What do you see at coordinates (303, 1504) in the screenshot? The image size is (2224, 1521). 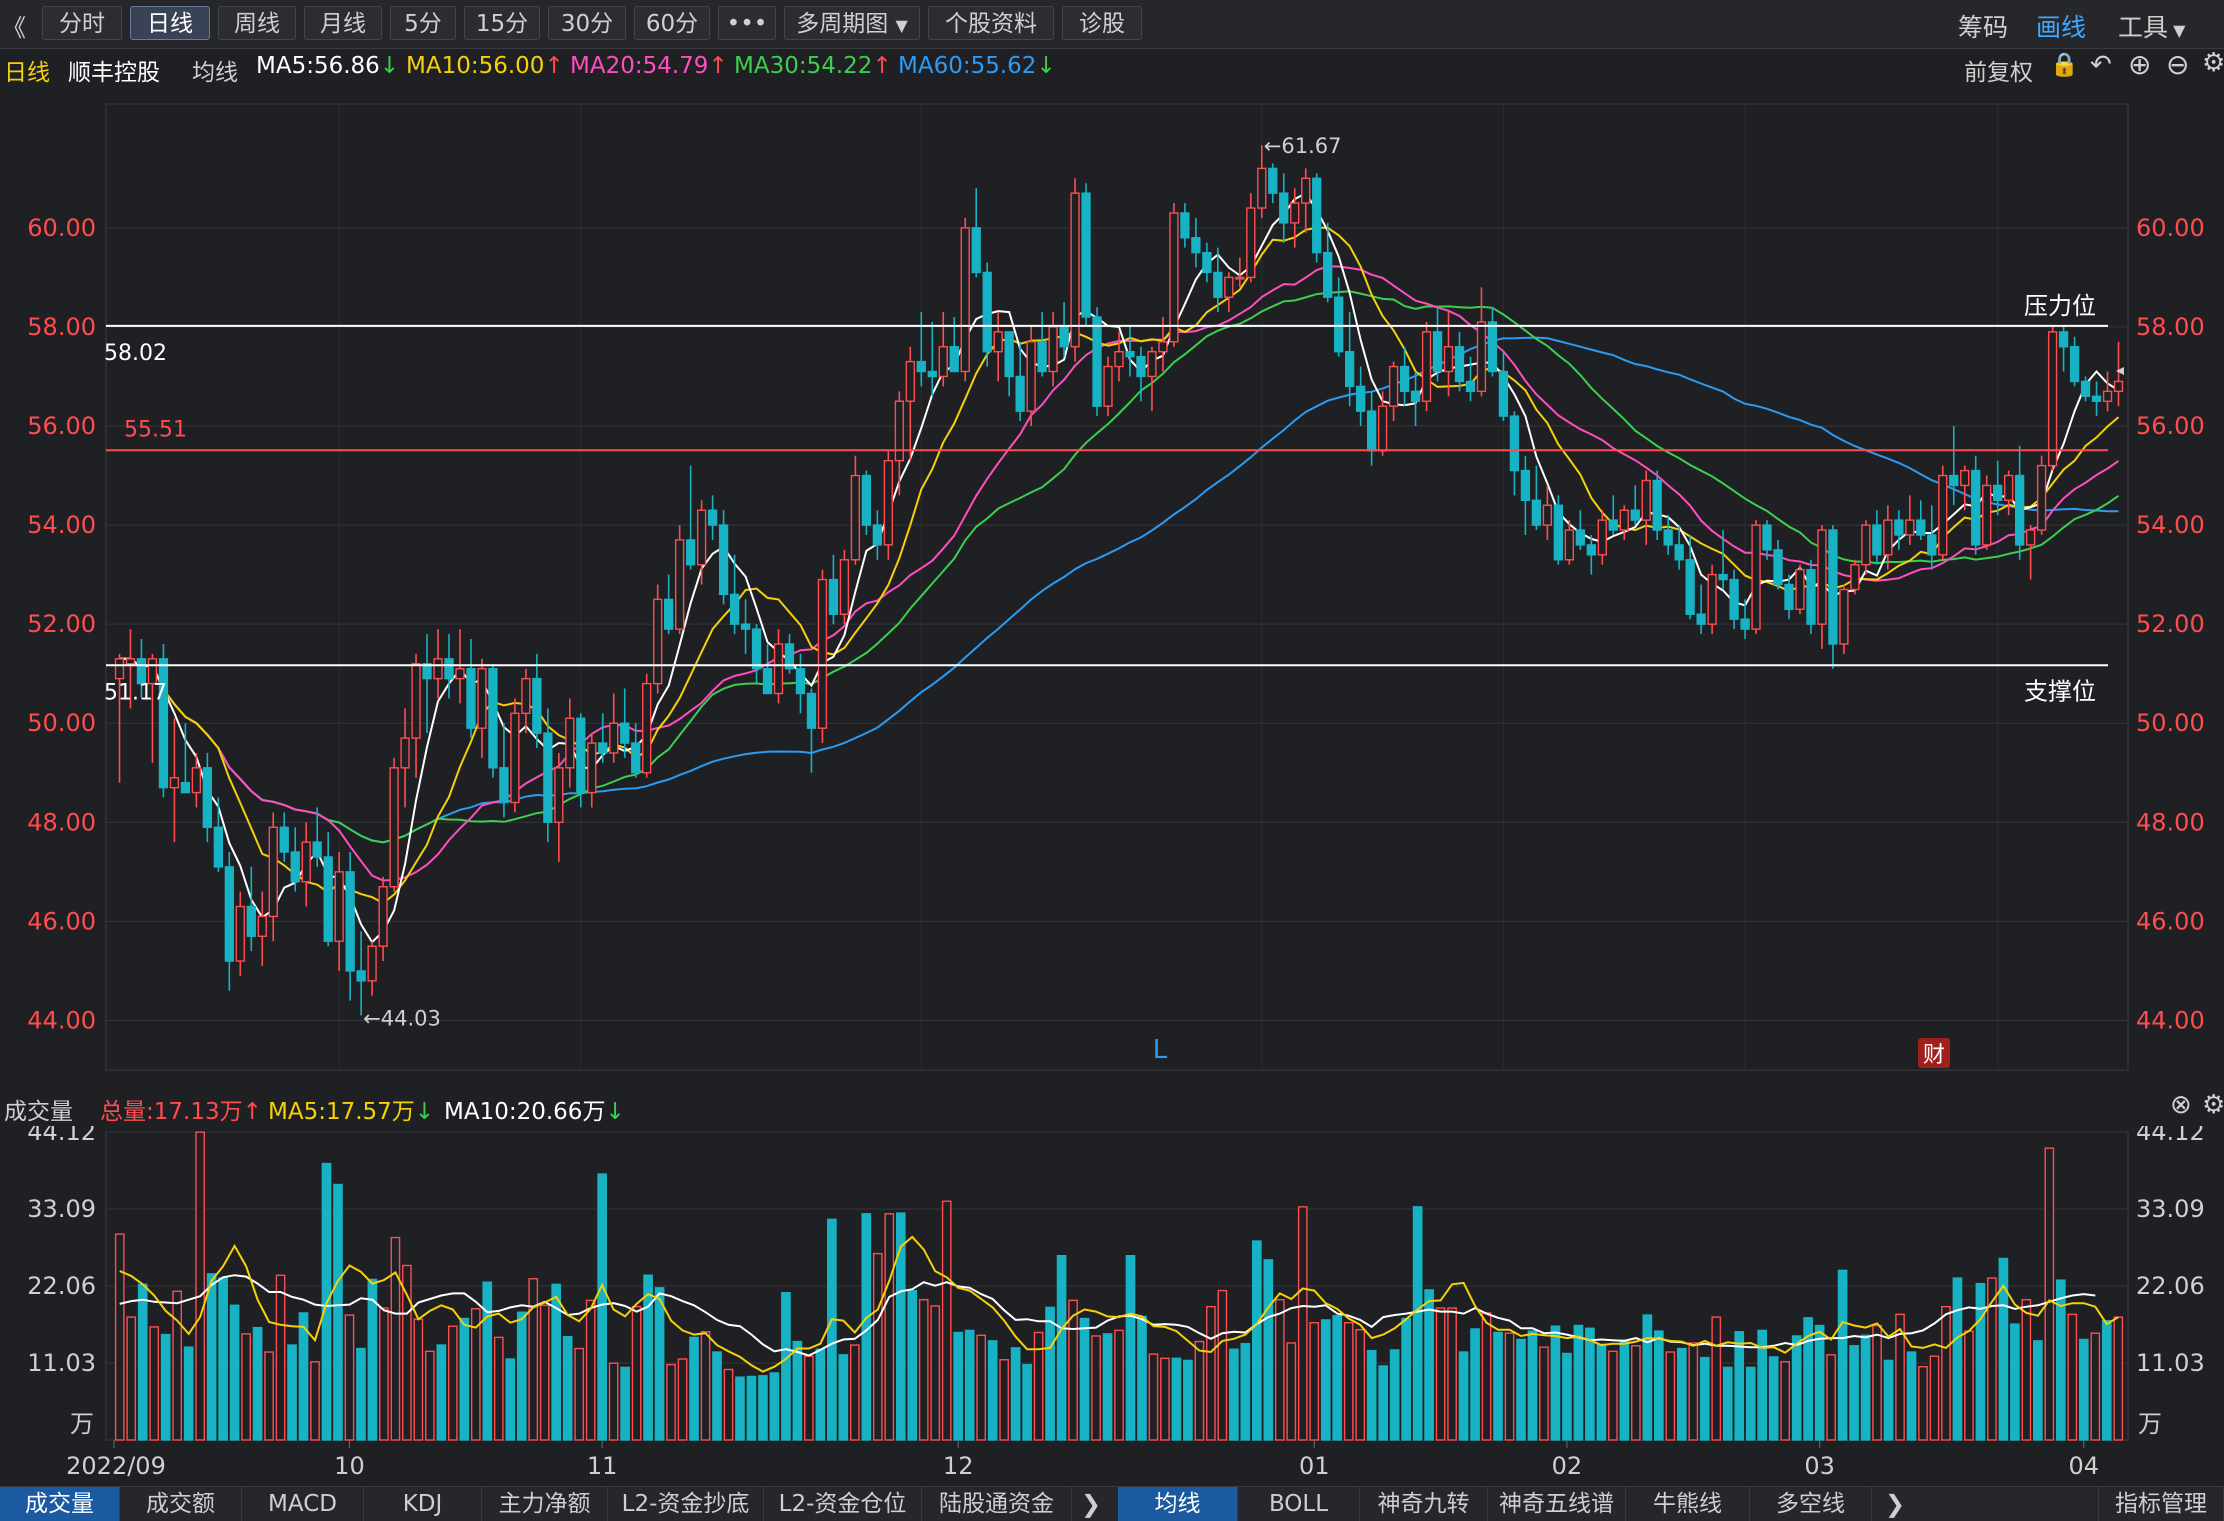 I see `bottom-tab-2: MACD` at bounding box center [303, 1504].